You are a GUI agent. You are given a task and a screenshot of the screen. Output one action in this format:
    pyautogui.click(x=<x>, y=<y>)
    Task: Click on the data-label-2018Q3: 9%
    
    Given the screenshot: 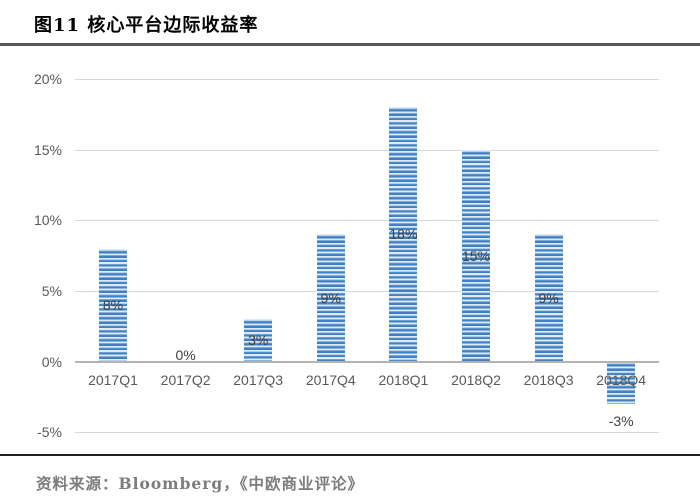 What is the action you would take?
    pyautogui.click(x=548, y=297)
    